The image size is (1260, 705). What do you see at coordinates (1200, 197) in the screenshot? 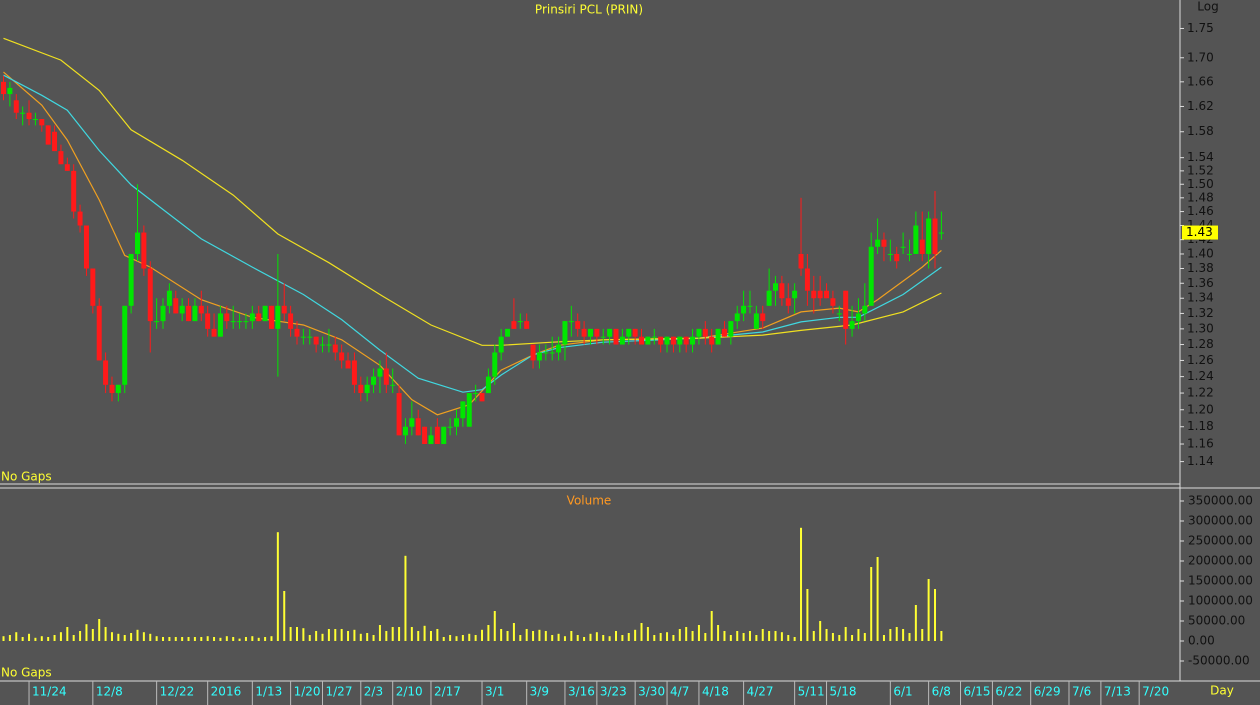
I see `y-tick-label: 1.48` at bounding box center [1200, 197].